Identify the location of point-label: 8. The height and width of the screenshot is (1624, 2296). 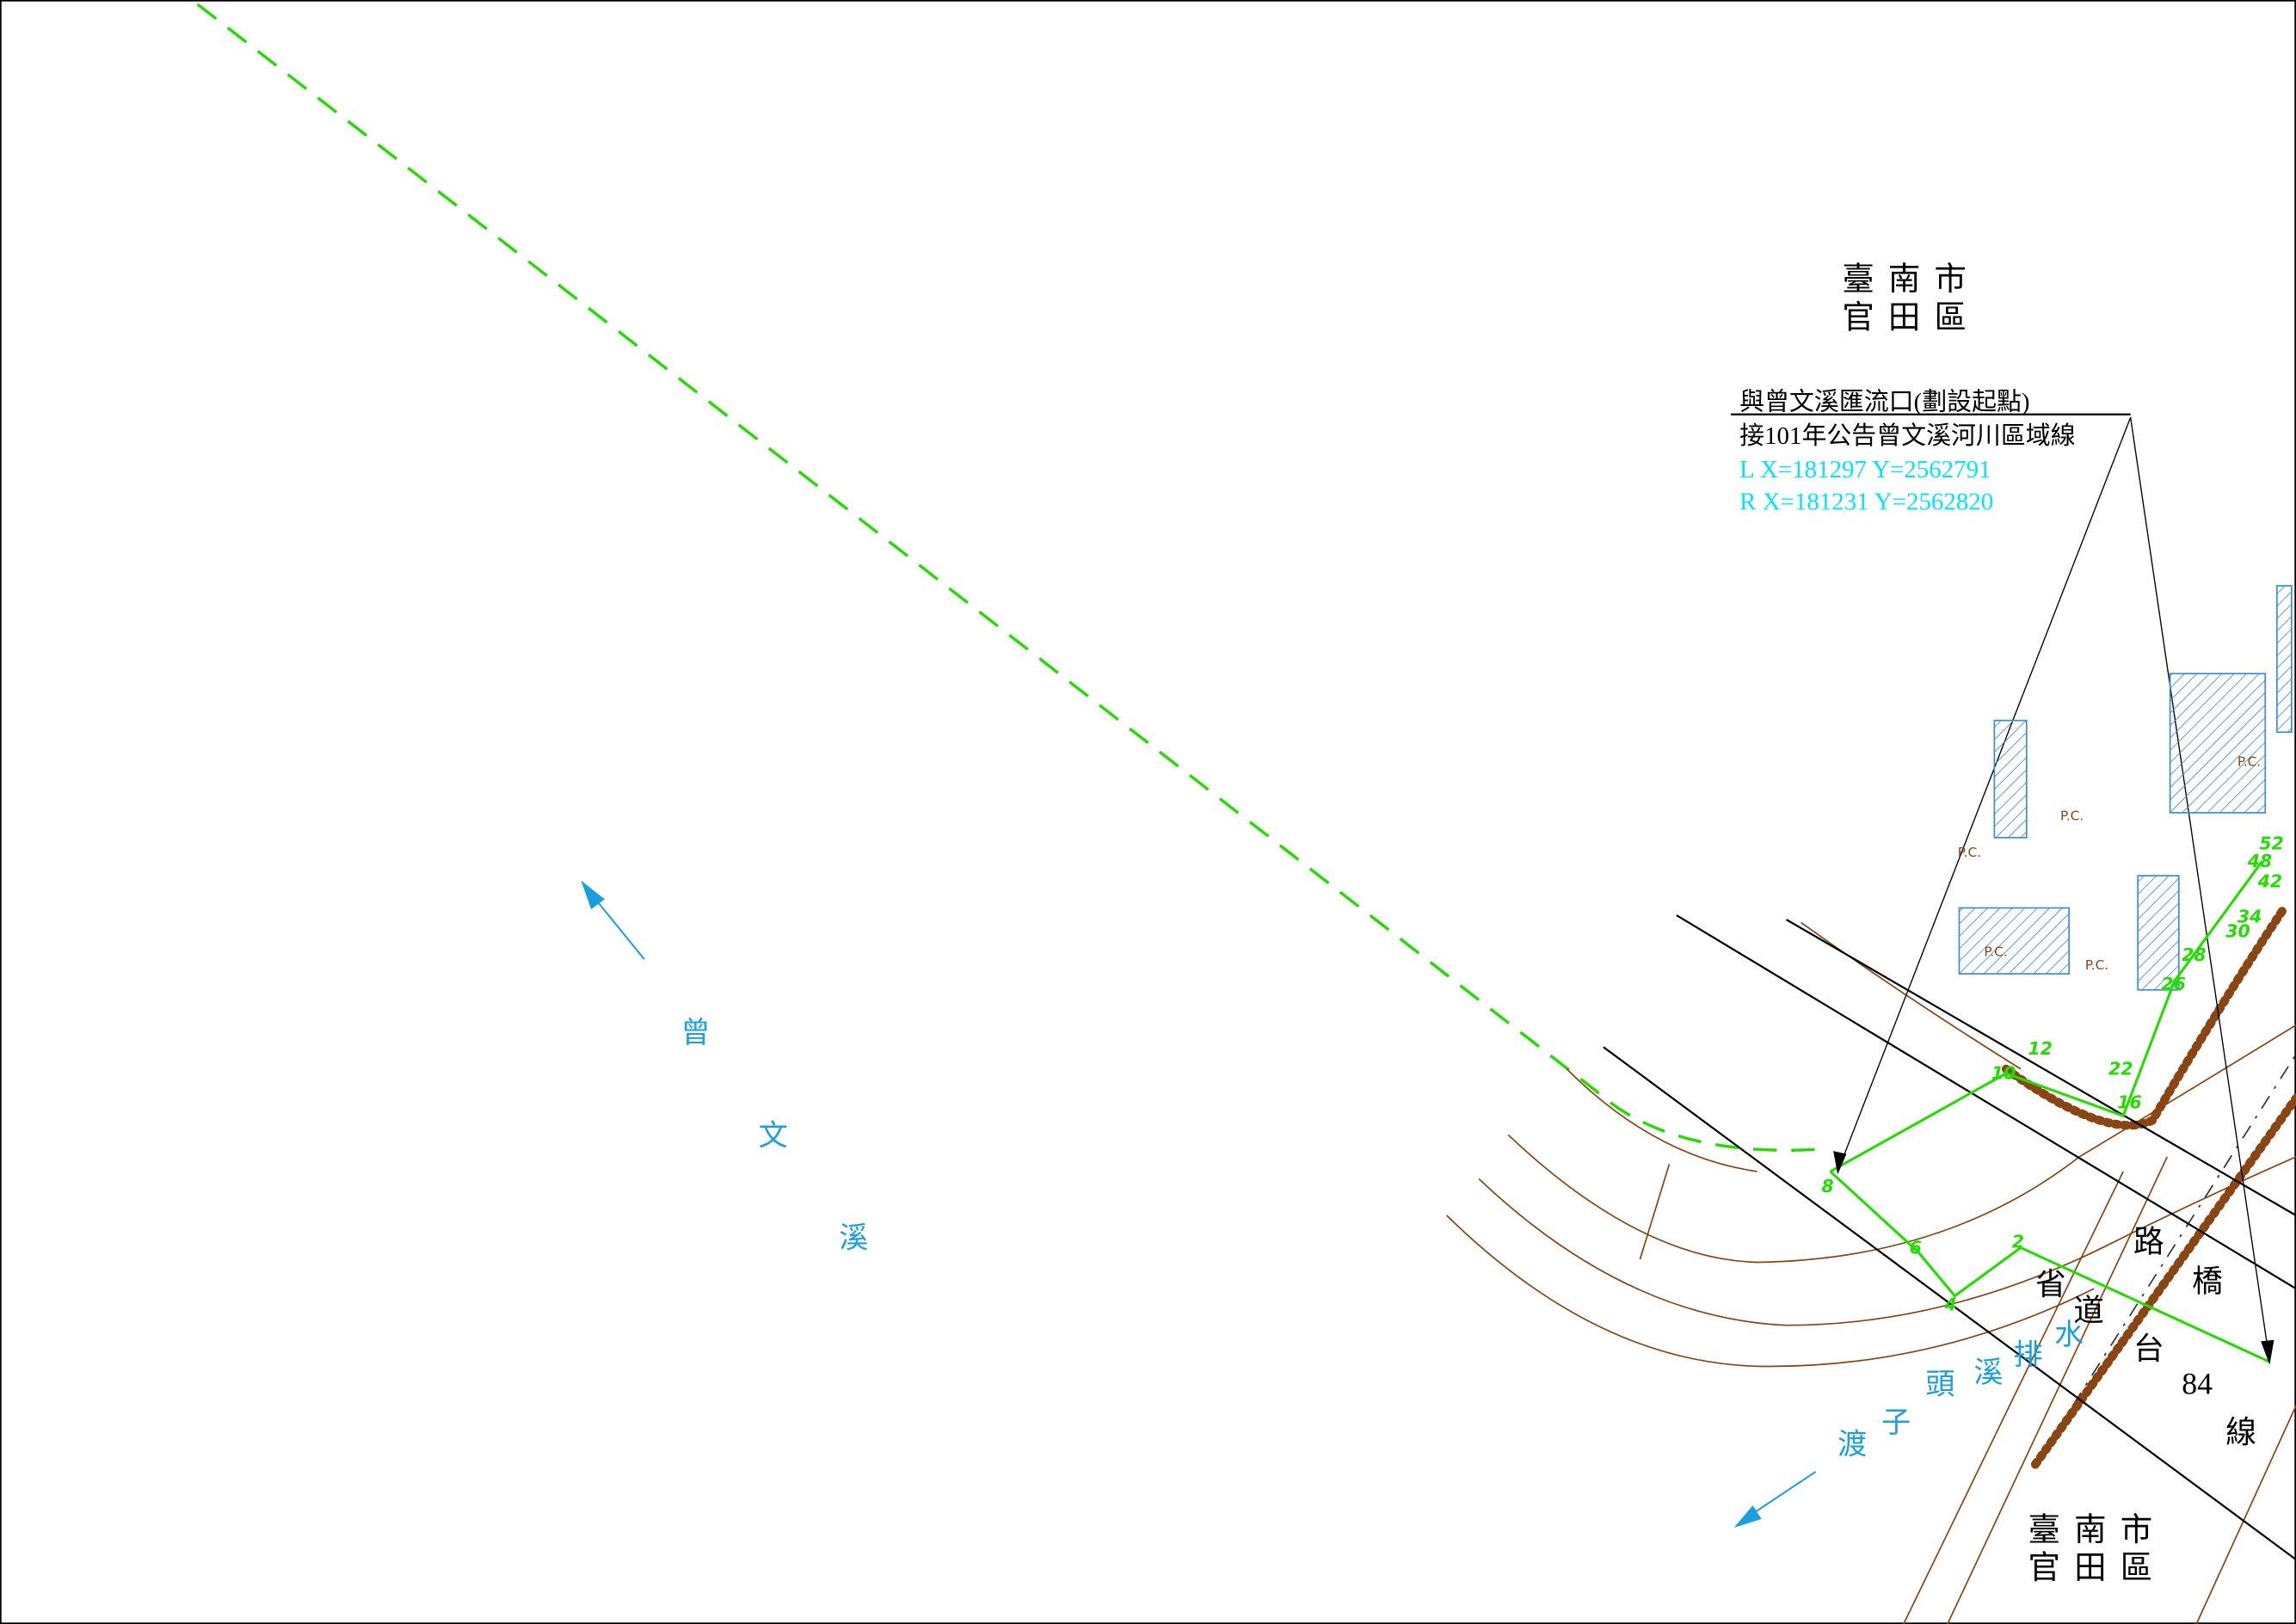
(1827, 1186).